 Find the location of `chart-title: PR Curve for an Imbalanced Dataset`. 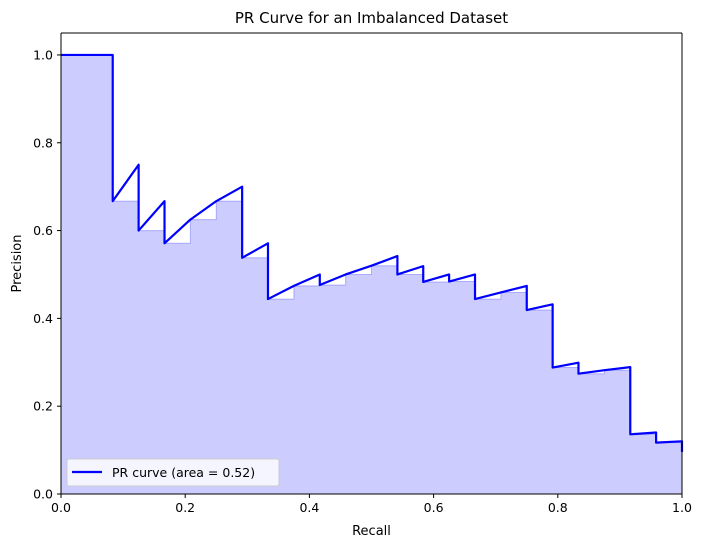

chart-title: PR Curve for an Imbalanced Dataset is located at coordinates (371, 18).